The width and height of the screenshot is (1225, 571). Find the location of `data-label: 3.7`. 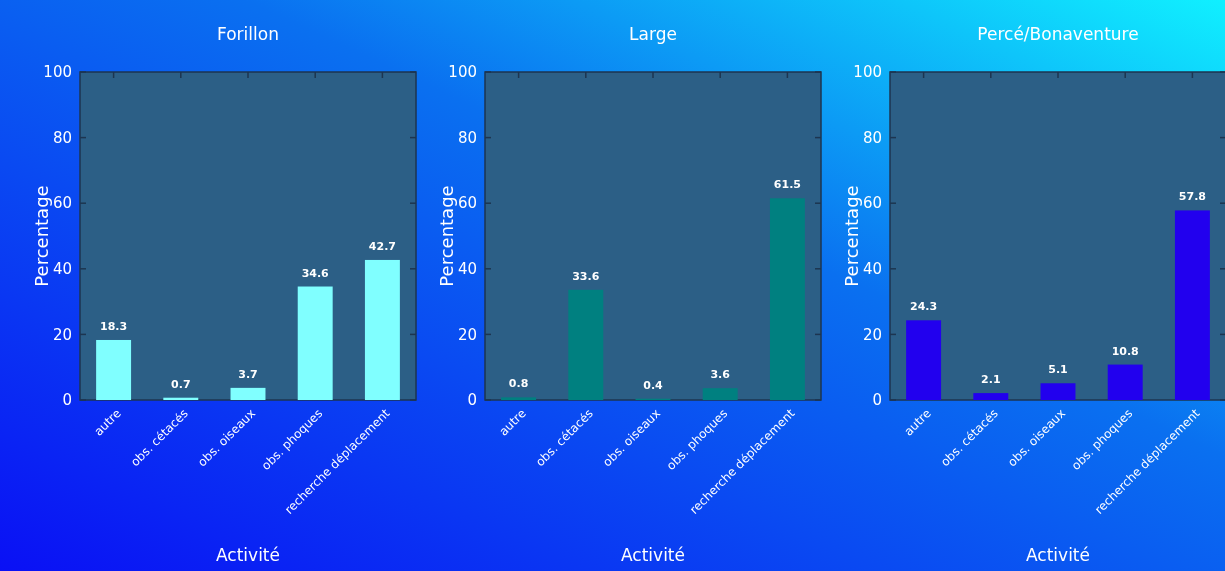

data-label: 3.7 is located at coordinates (248, 374).